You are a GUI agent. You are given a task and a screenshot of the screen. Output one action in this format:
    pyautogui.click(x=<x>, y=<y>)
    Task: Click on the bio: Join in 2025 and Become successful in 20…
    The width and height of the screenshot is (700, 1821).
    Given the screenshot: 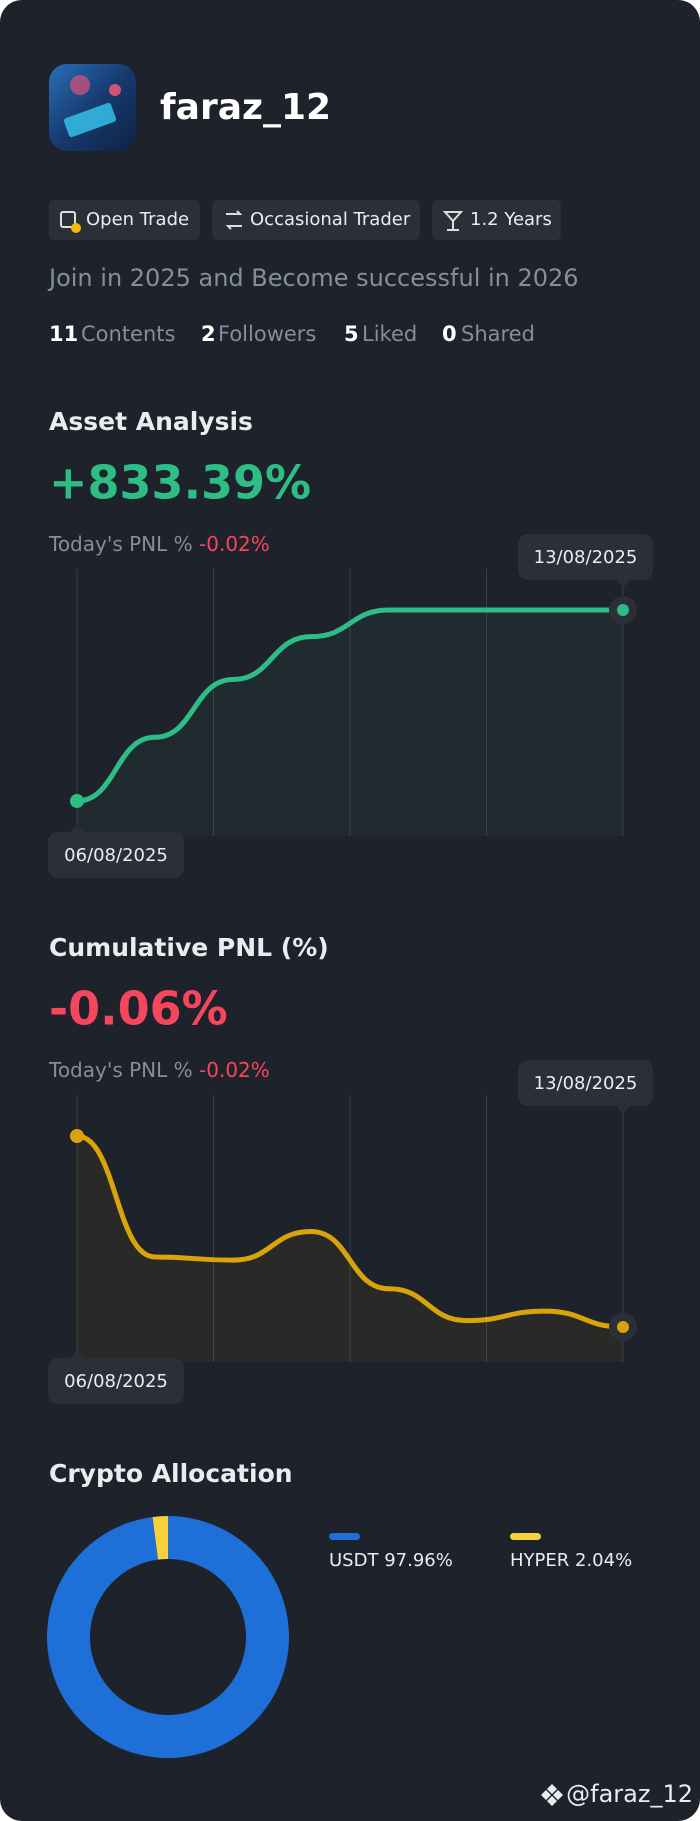 What is the action you would take?
    pyautogui.click(x=313, y=278)
    